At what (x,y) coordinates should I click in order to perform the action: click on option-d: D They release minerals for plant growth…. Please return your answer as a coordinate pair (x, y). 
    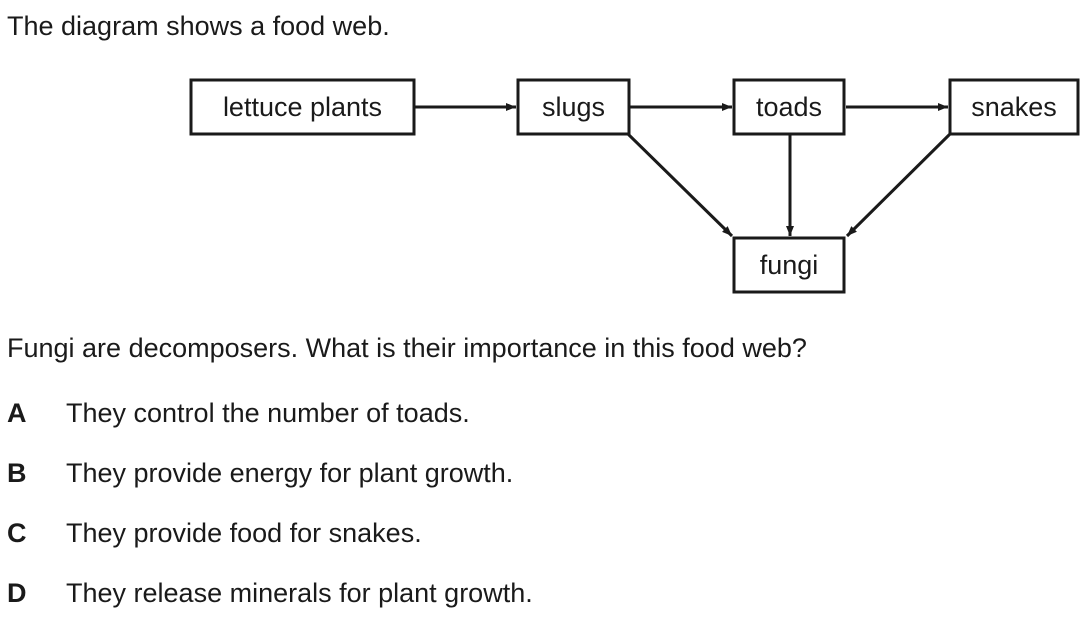
    Looking at the image, I should click on (270, 607).